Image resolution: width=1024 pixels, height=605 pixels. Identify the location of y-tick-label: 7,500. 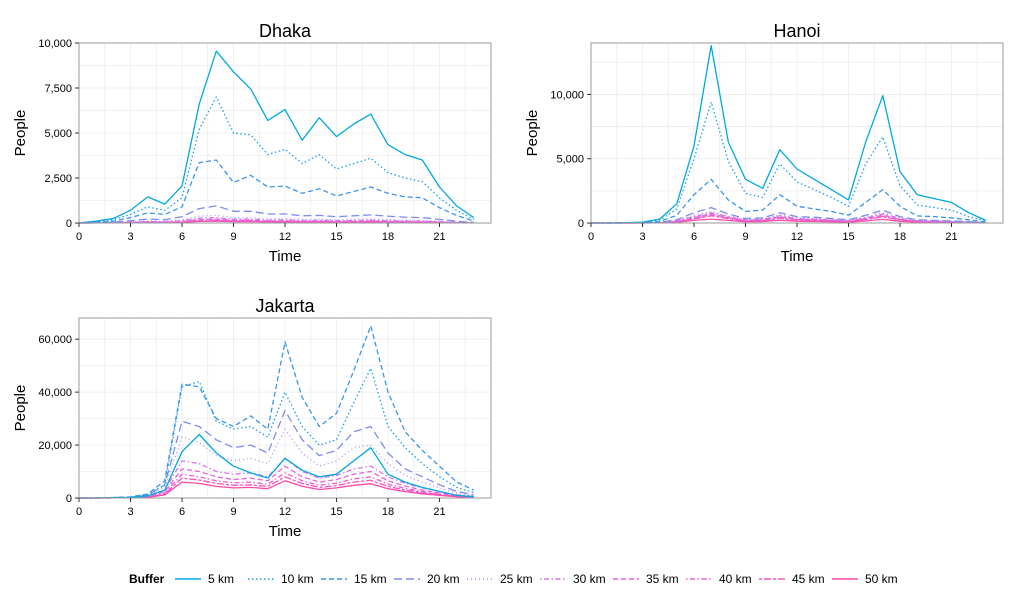
(58, 89).